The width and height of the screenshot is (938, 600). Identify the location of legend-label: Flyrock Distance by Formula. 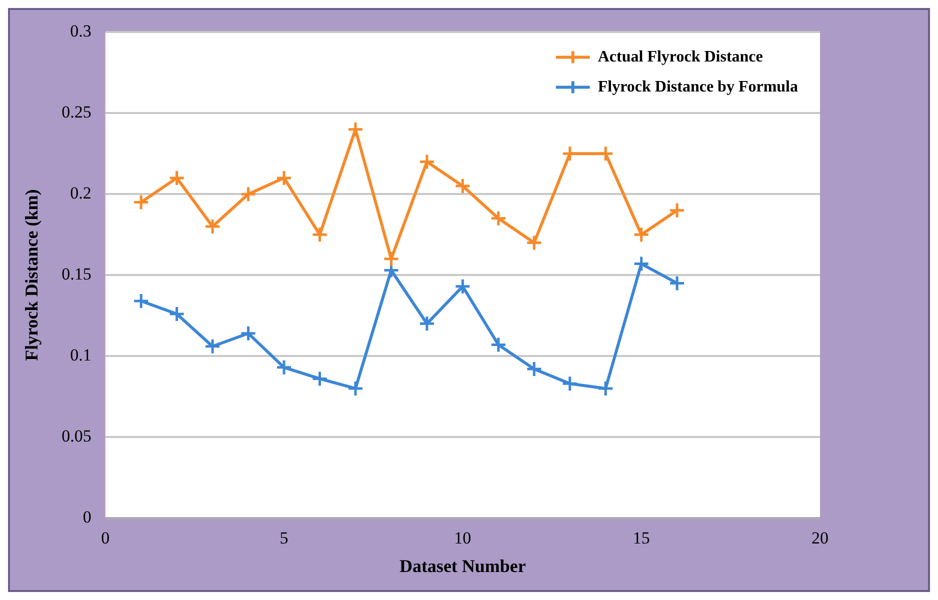
(698, 87).